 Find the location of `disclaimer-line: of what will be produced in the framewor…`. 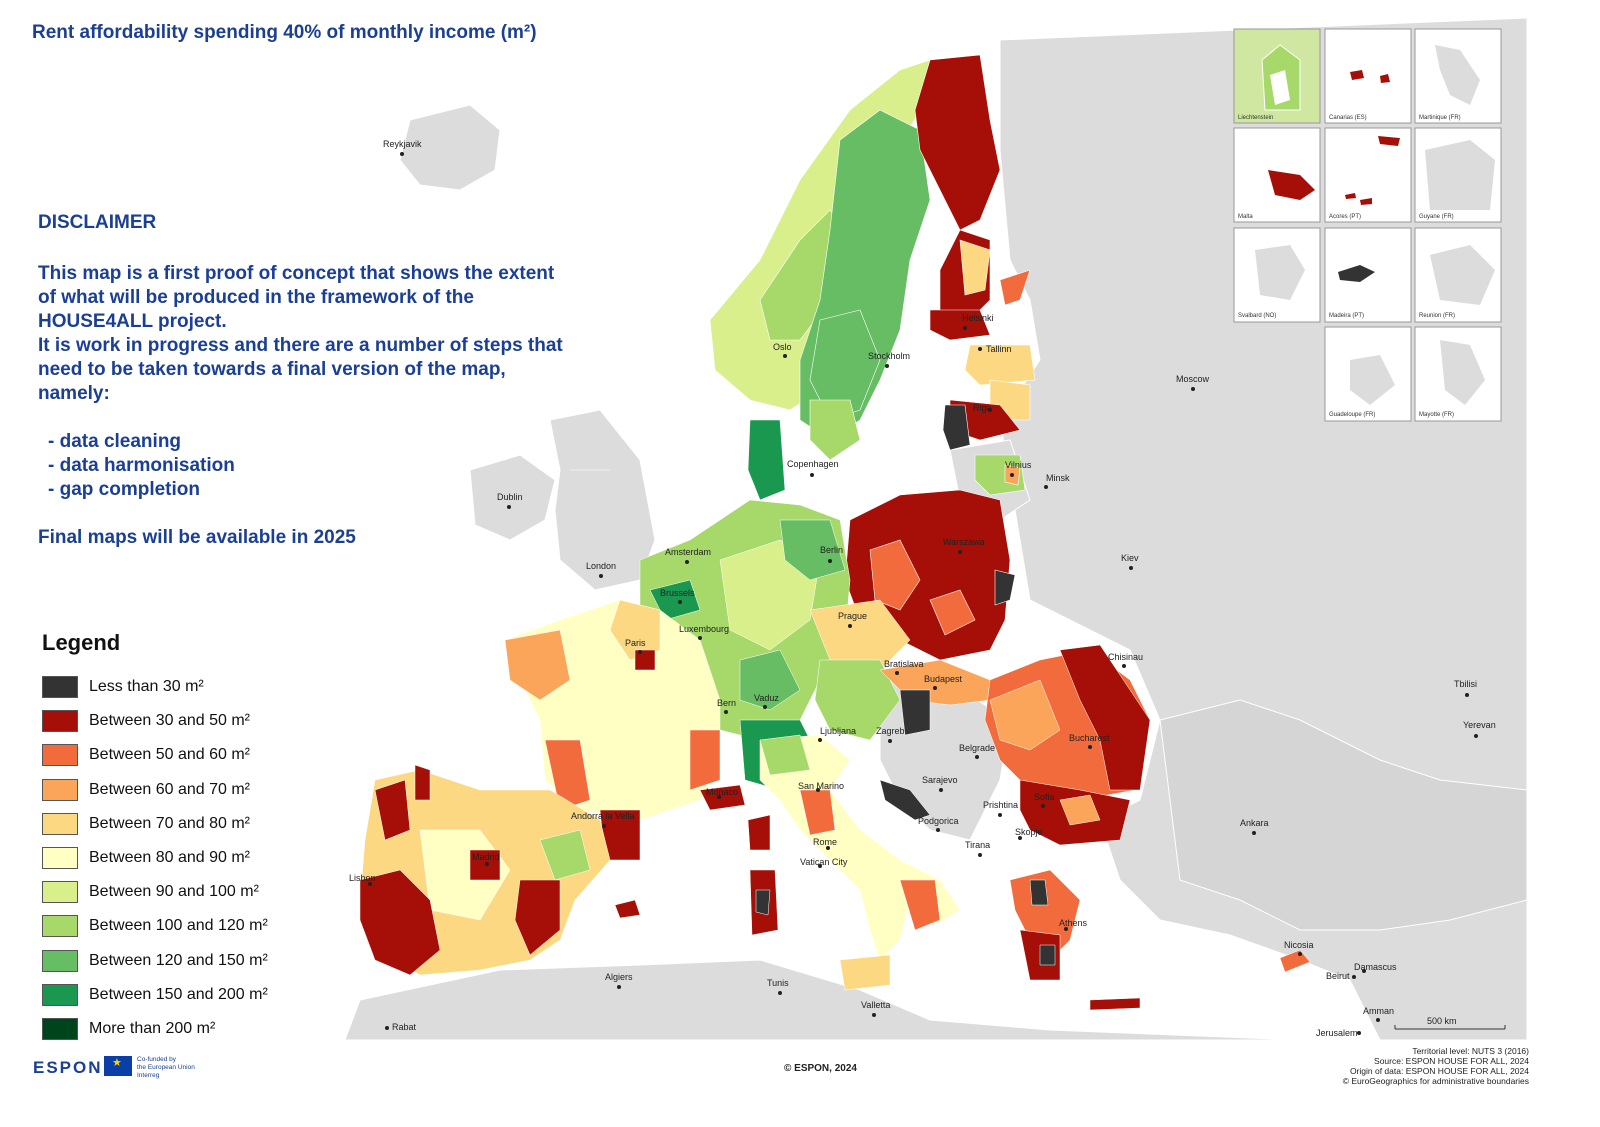

disclaimer-line: of what will be produced in the framewor… is located at coordinates (256, 297).